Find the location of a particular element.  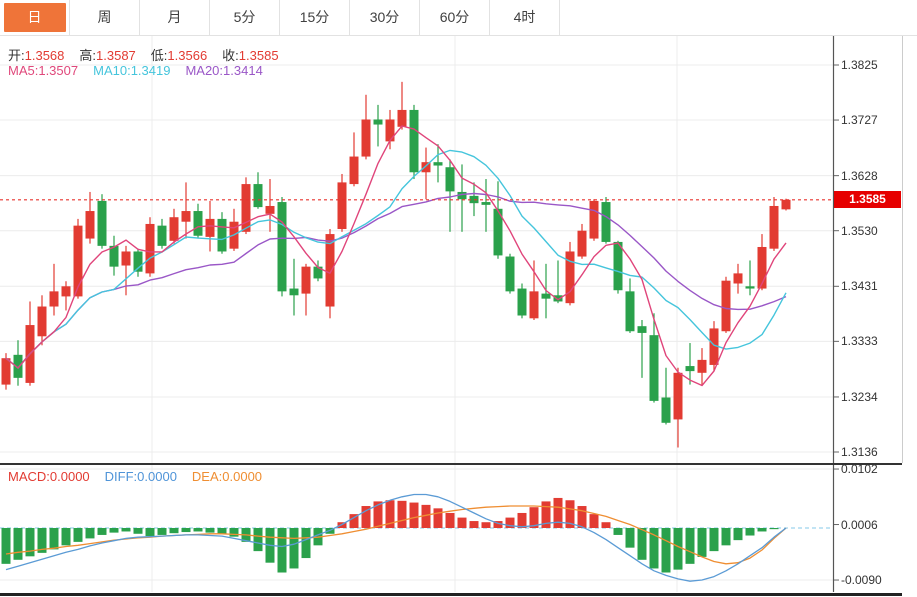

price-axis-label: 1.3825 is located at coordinates (859, 65).